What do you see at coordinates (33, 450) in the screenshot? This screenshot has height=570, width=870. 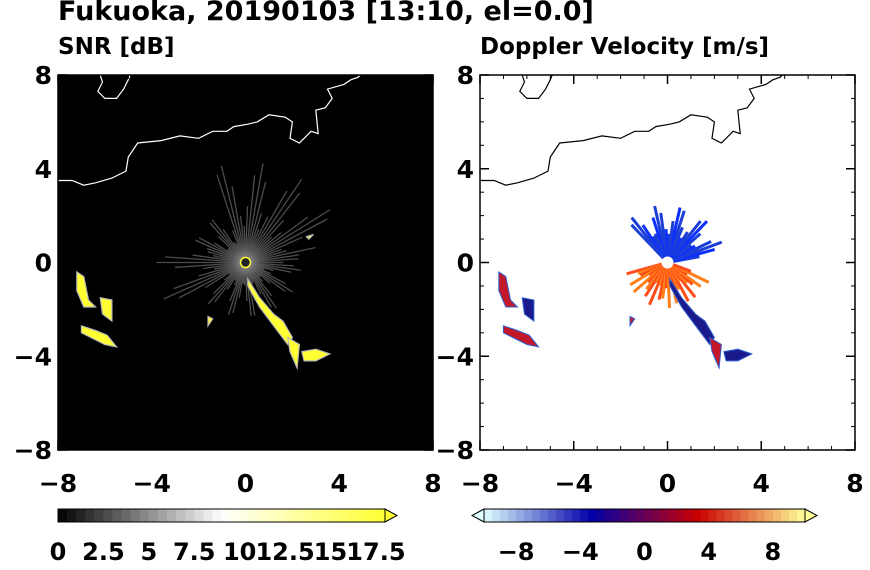 I see `y-tick-label: −8` at bounding box center [33, 450].